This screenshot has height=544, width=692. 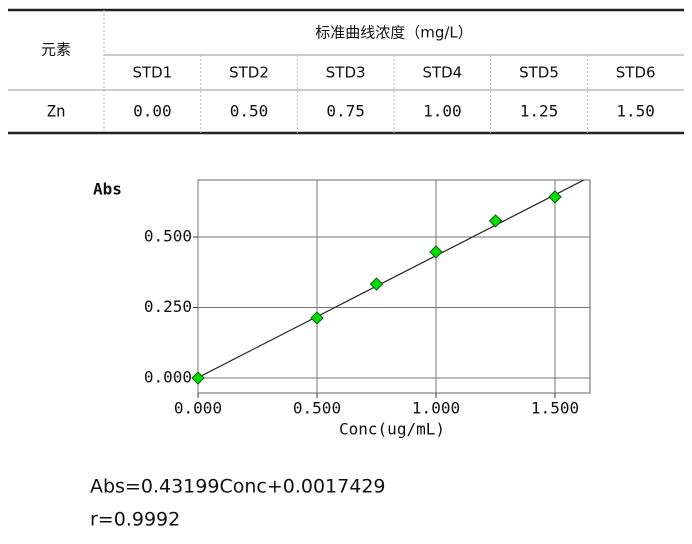 What do you see at coordinates (555, 408) in the screenshot?
I see `x-tick-label: 1.500` at bounding box center [555, 408].